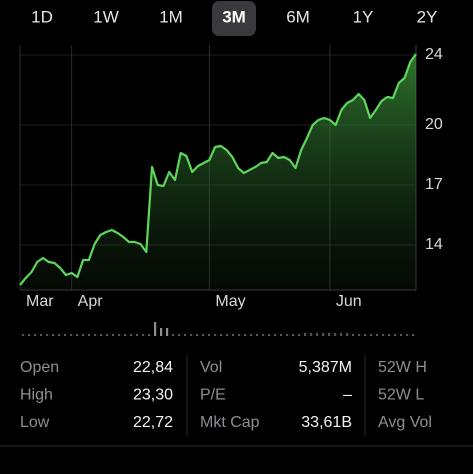  What do you see at coordinates (40, 301) in the screenshot?
I see `x-tick-label: Mar` at bounding box center [40, 301].